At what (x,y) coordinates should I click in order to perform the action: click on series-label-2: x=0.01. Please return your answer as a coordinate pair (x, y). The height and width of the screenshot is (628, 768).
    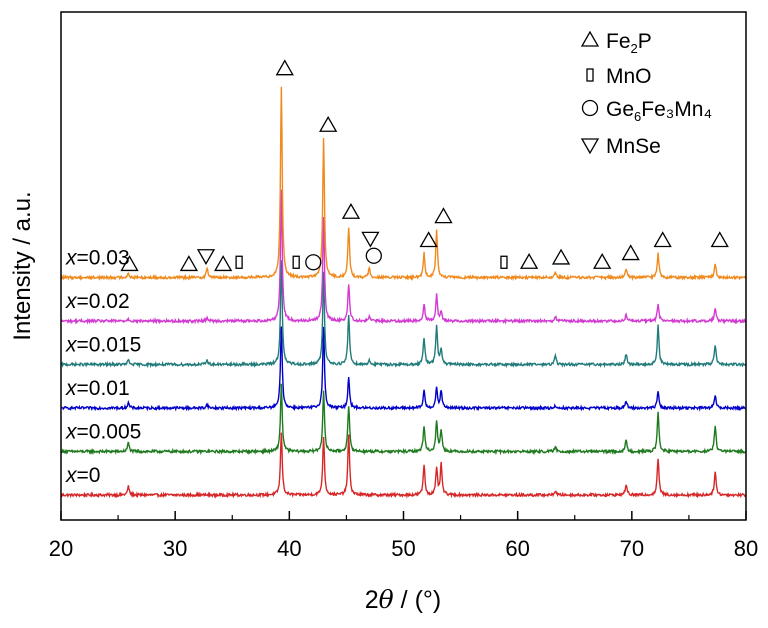
    Looking at the image, I should click on (97, 388).